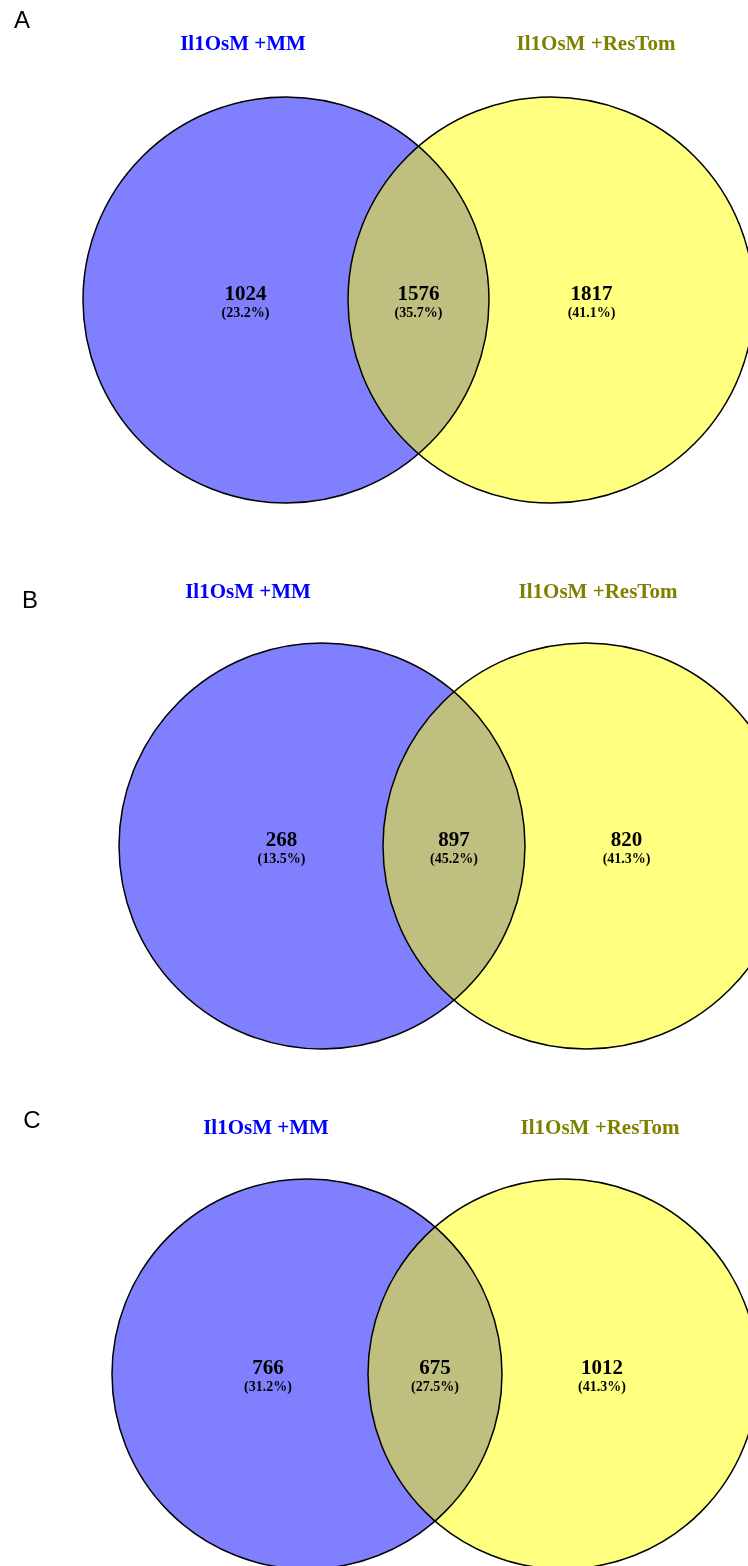 This screenshot has width=748, height=1566. I want to click on text: (13.5%), so click(281, 859).